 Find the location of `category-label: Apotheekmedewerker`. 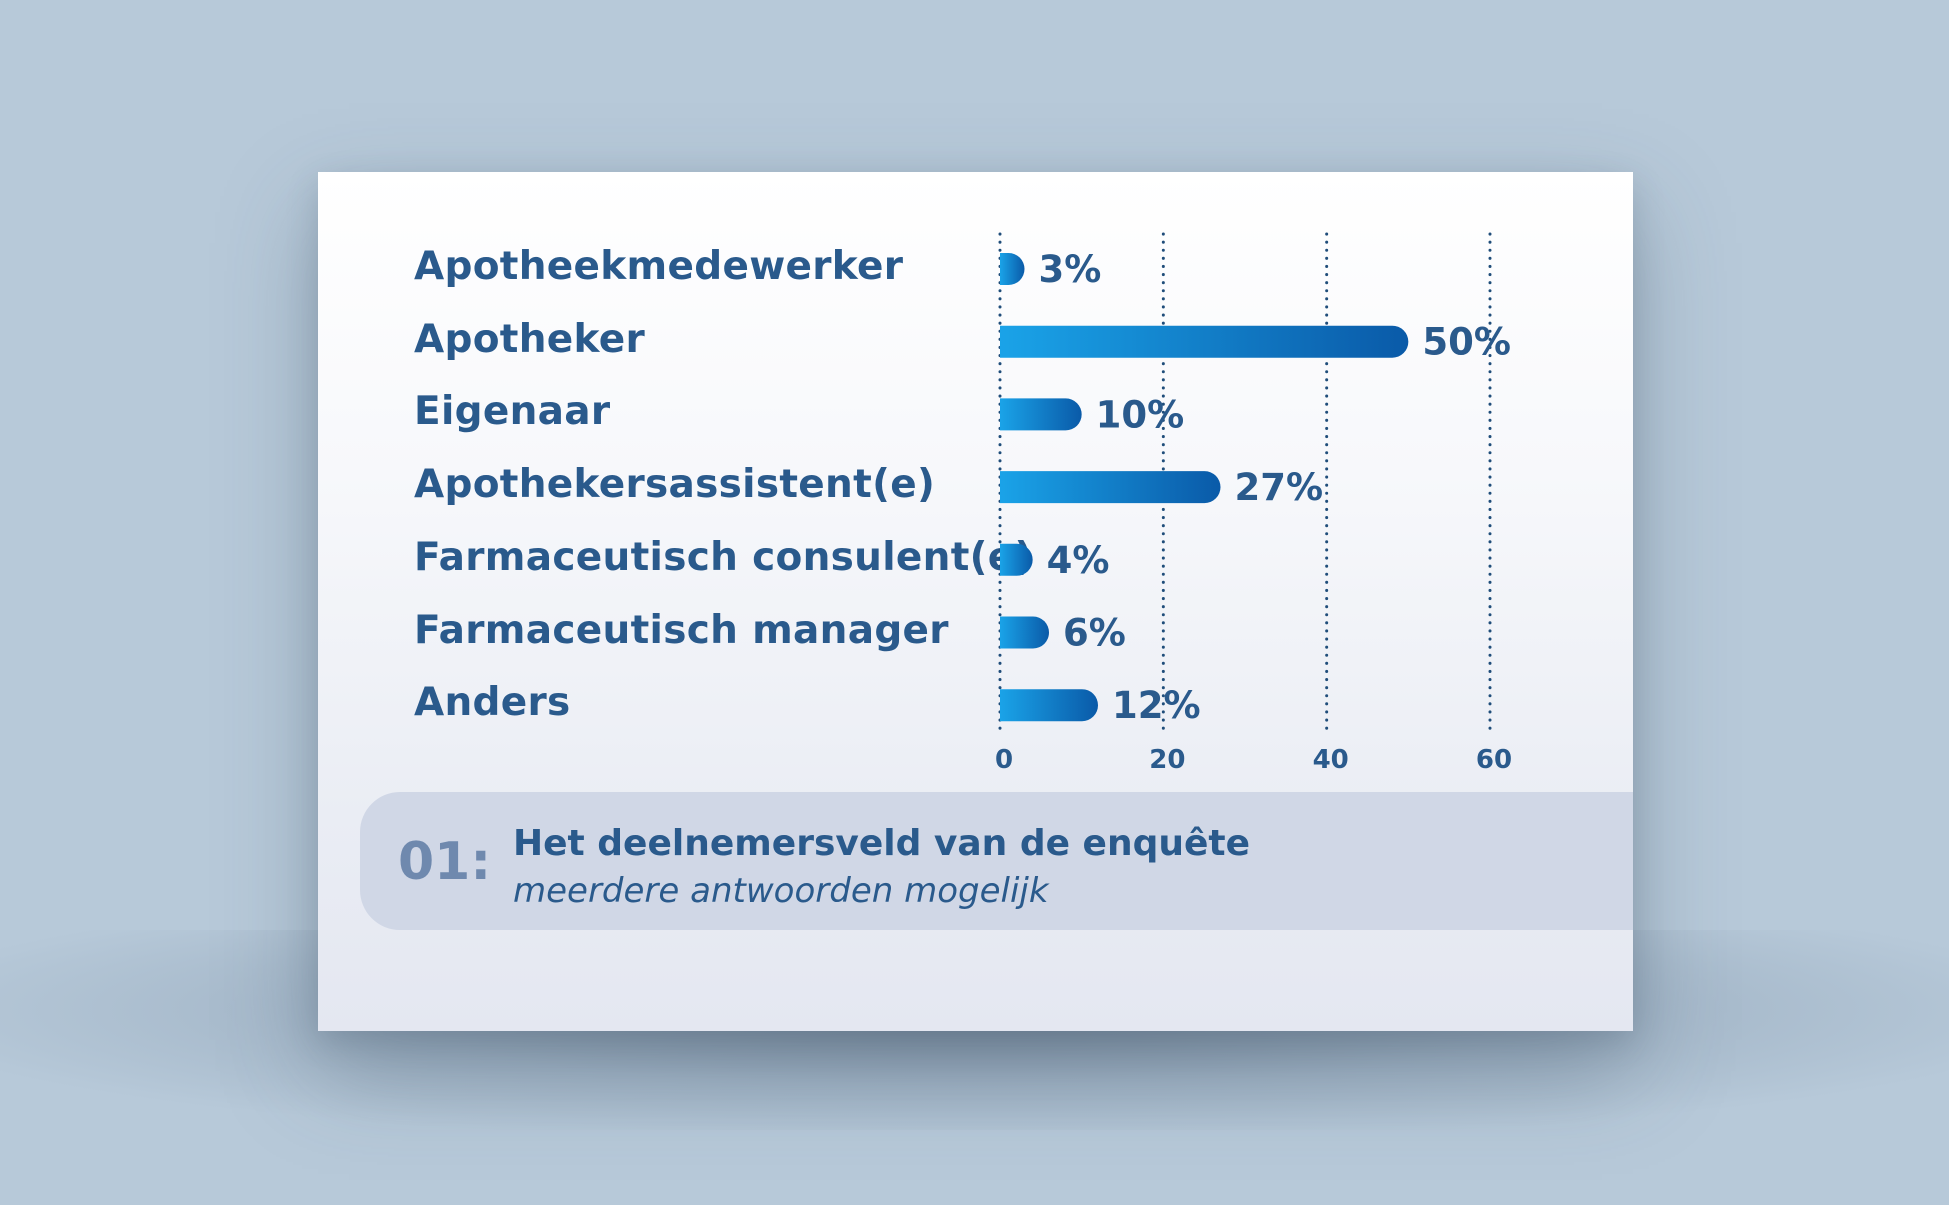

category-label: Apotheekmedewerker is located at coordinates (659, 266).